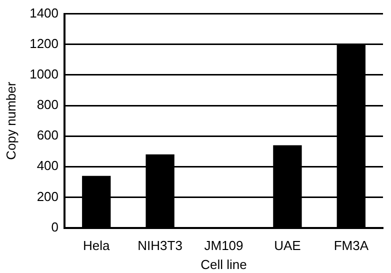 Image resolution: width=391 pixels, height=273 pixels. Describe the element at coordinates (47, 196) in the screenshot. I see `y-tick-label: 200` at that location.